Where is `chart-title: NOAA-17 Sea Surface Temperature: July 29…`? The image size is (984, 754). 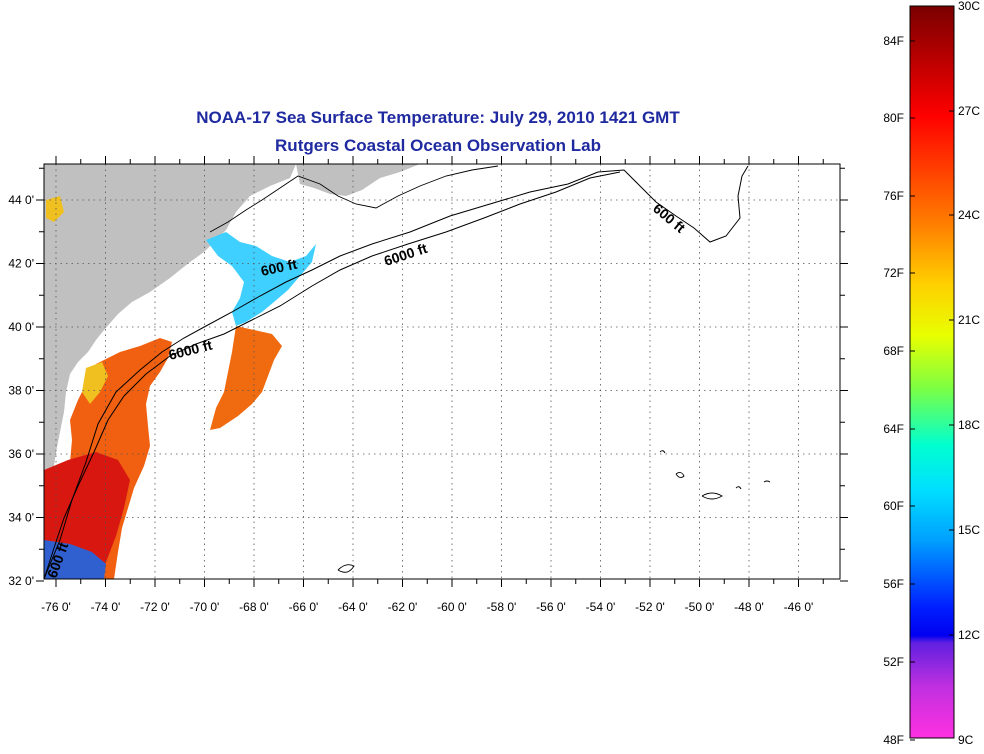 chart-title: NOAA-17 Sea Surface Temperature: July 29… is located at coordinates (438, 117).